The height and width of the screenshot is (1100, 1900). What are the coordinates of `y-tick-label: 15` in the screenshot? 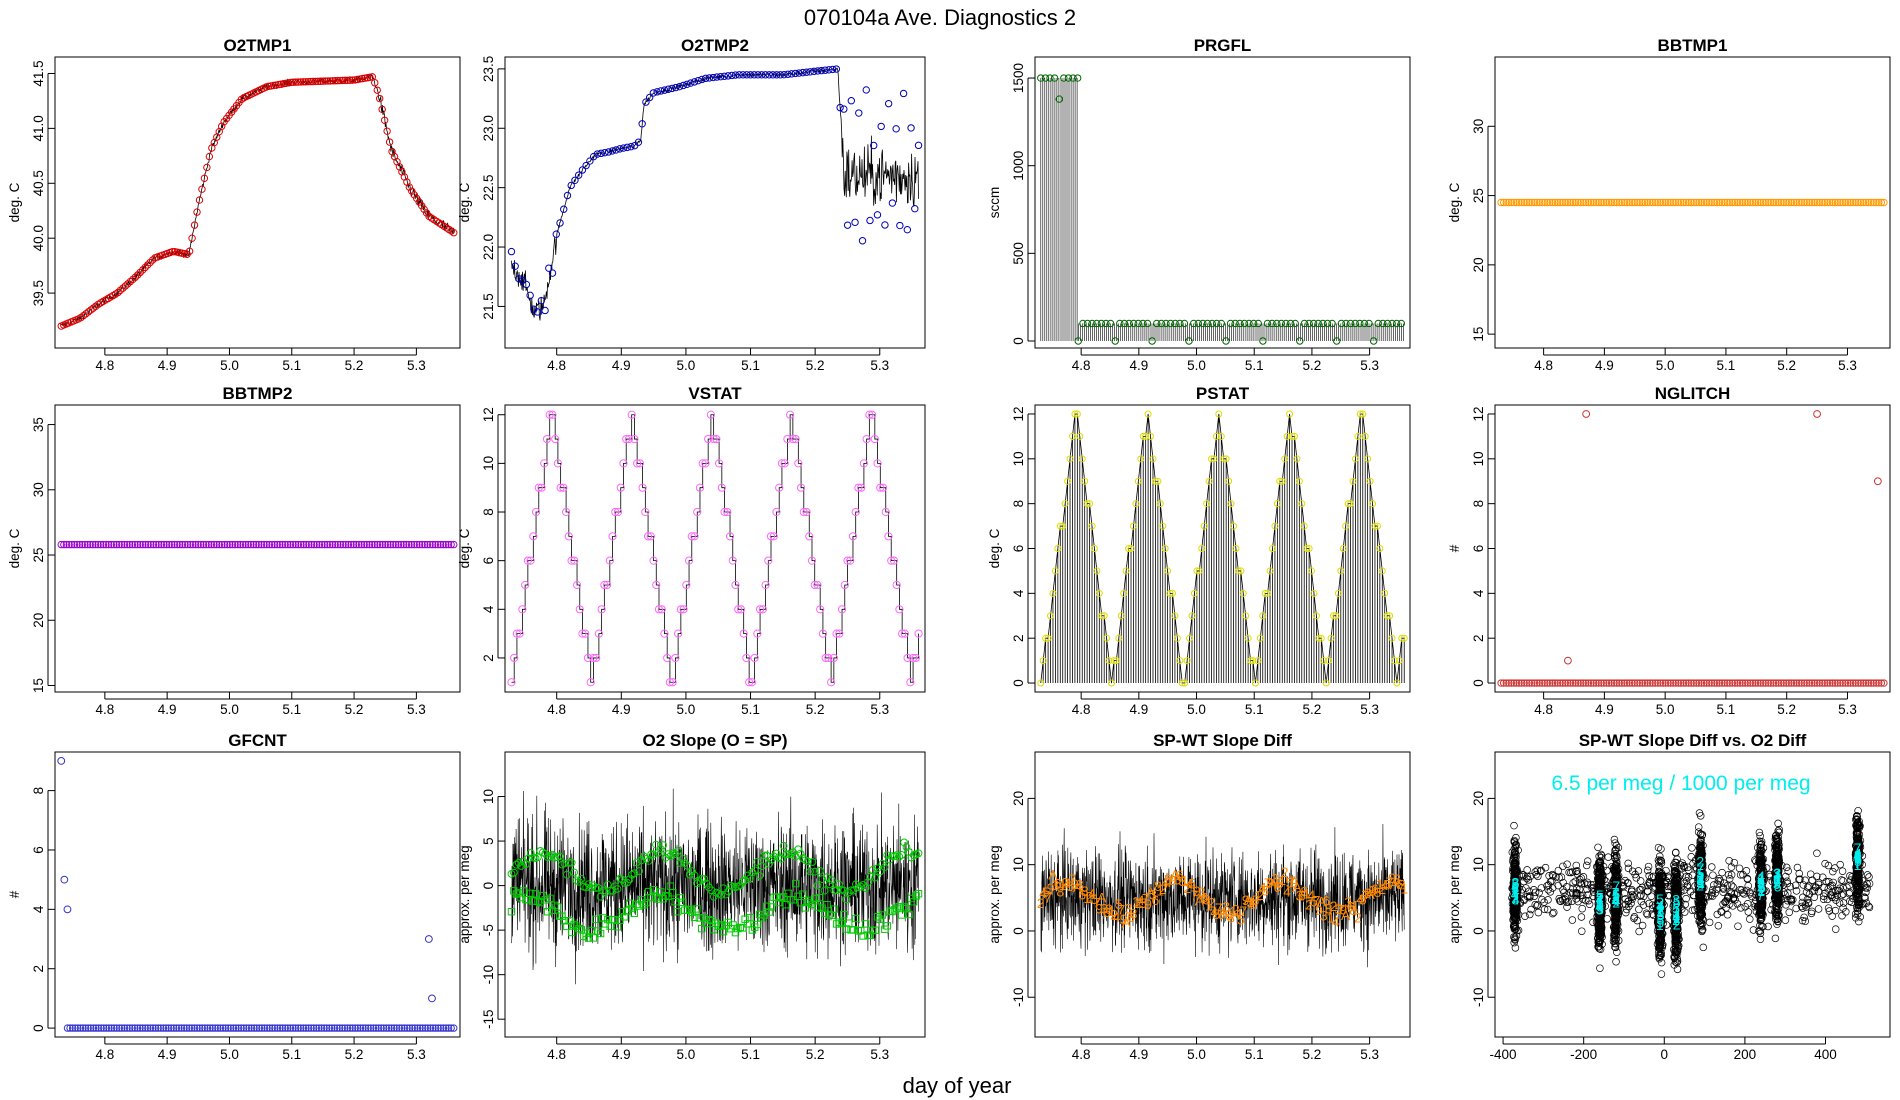 It's located at (38, 685).